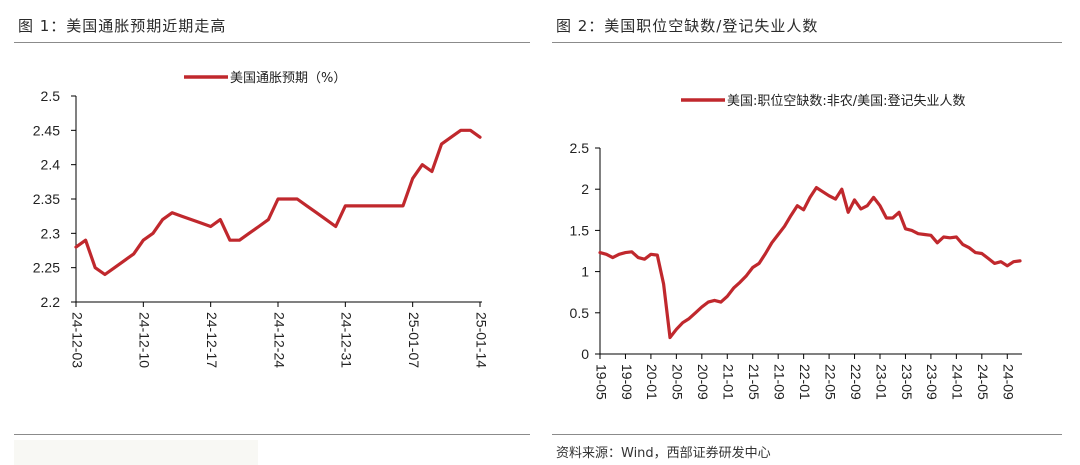  I want to click on chart2-y-tick-label: 0, so click(585, 354).